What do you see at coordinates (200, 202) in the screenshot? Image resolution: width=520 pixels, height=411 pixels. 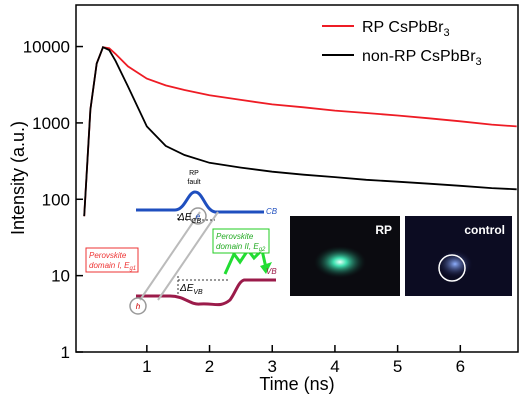 I see `cb-line` at bounding box center [200, 202].